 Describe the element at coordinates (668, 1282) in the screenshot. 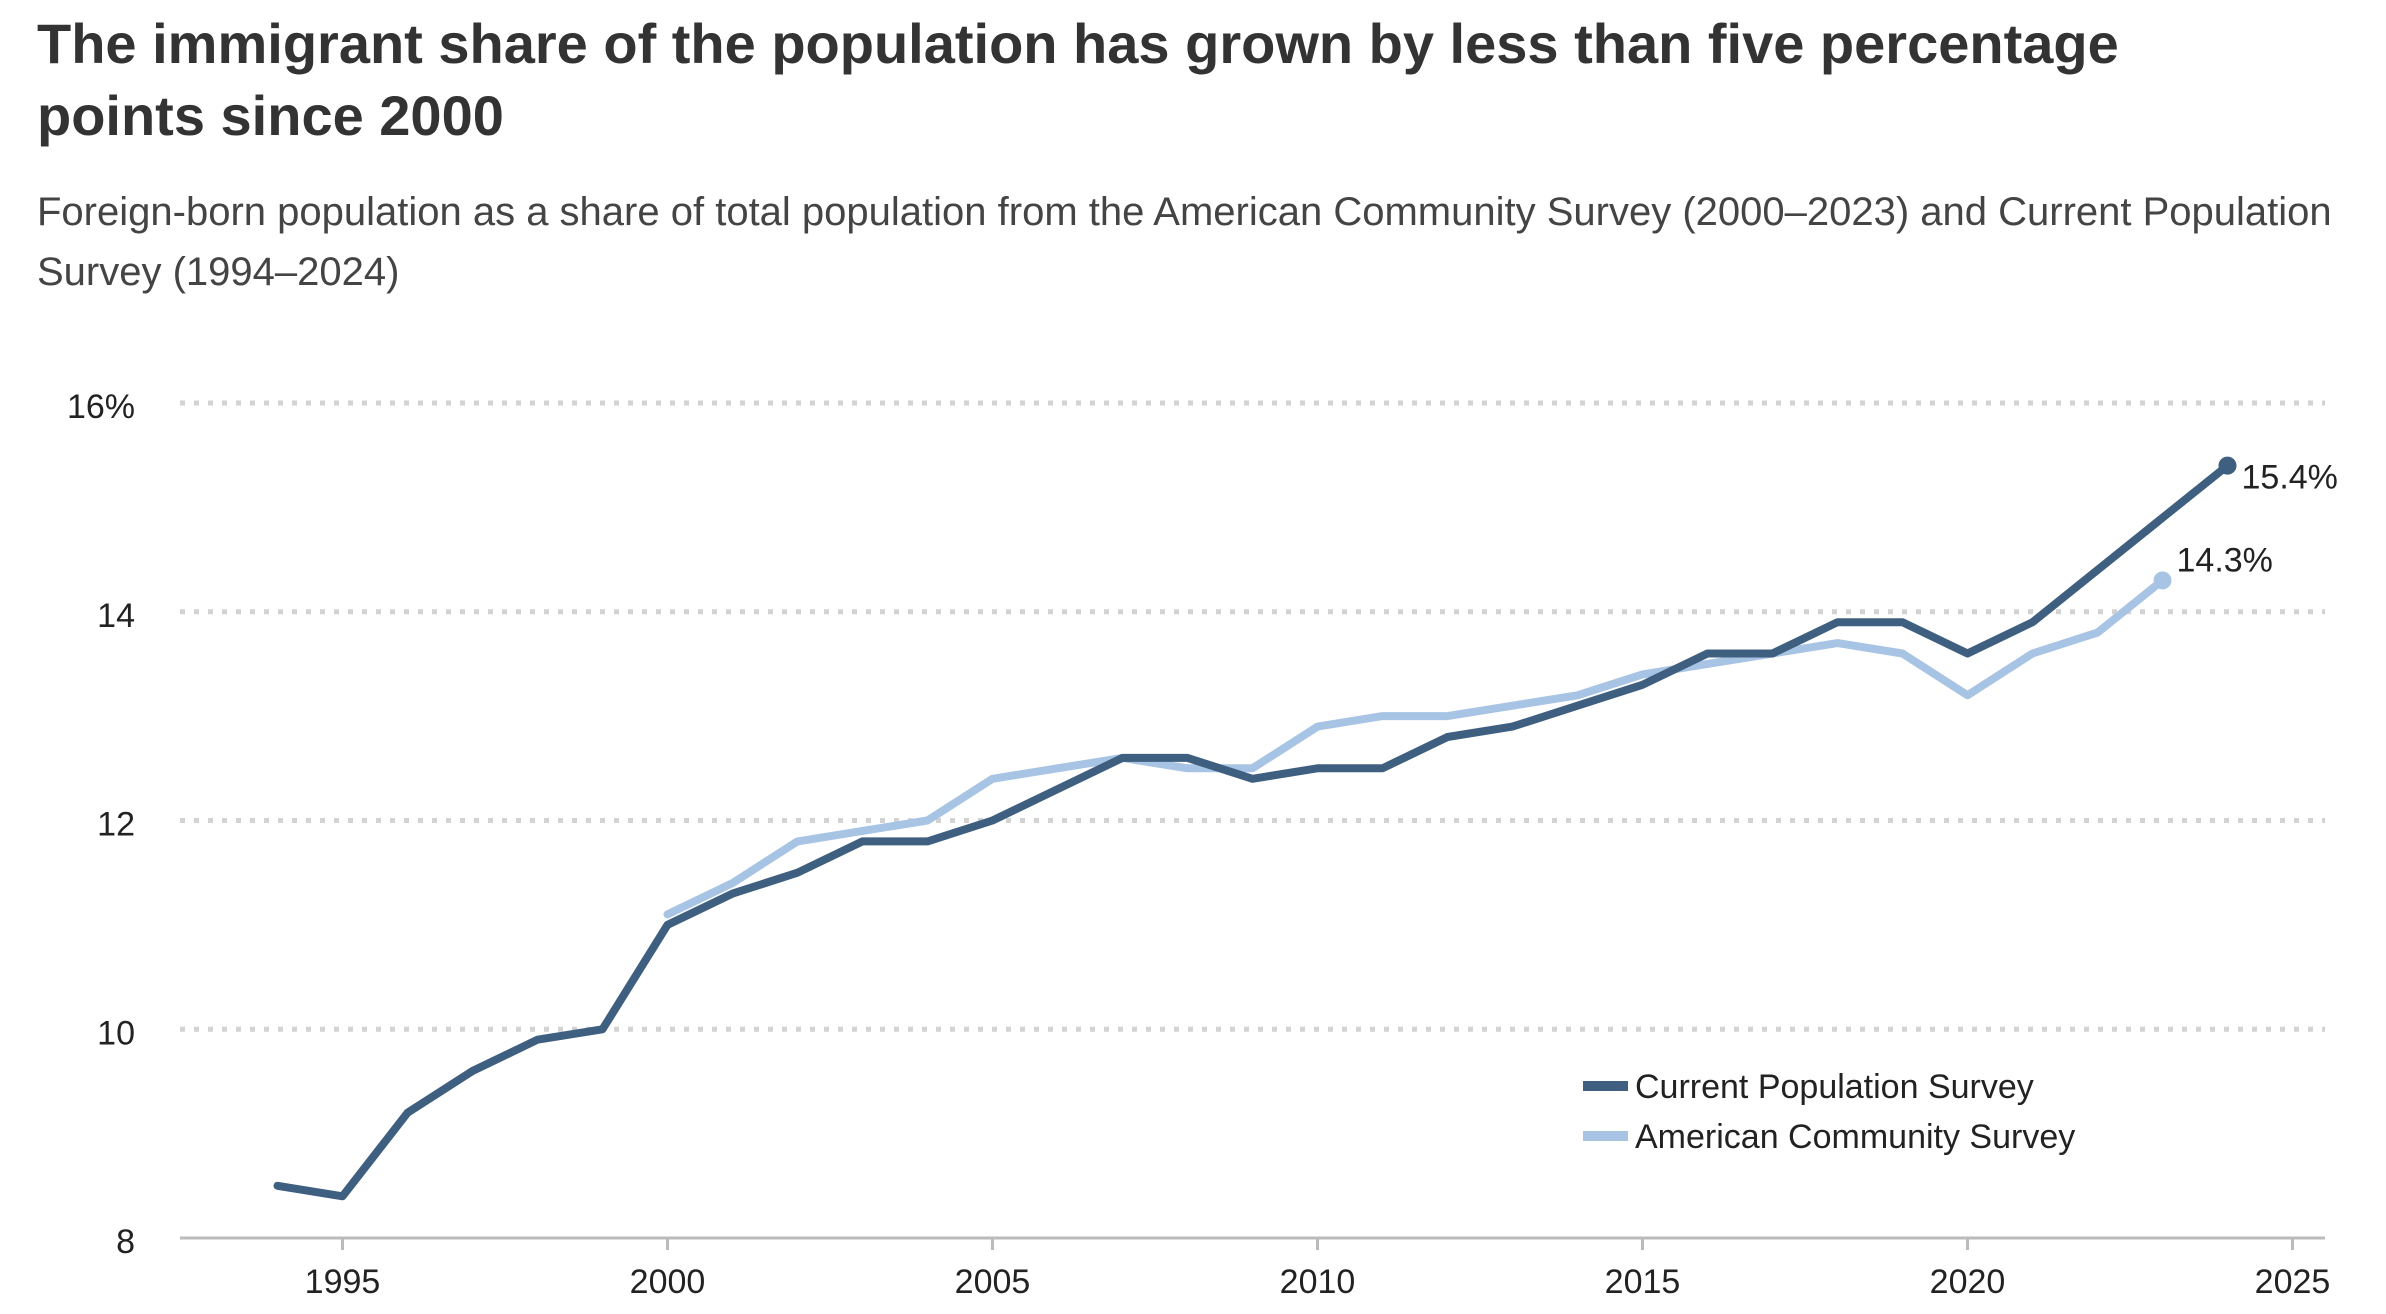

I see `x-tick-label: 2000` at that location.